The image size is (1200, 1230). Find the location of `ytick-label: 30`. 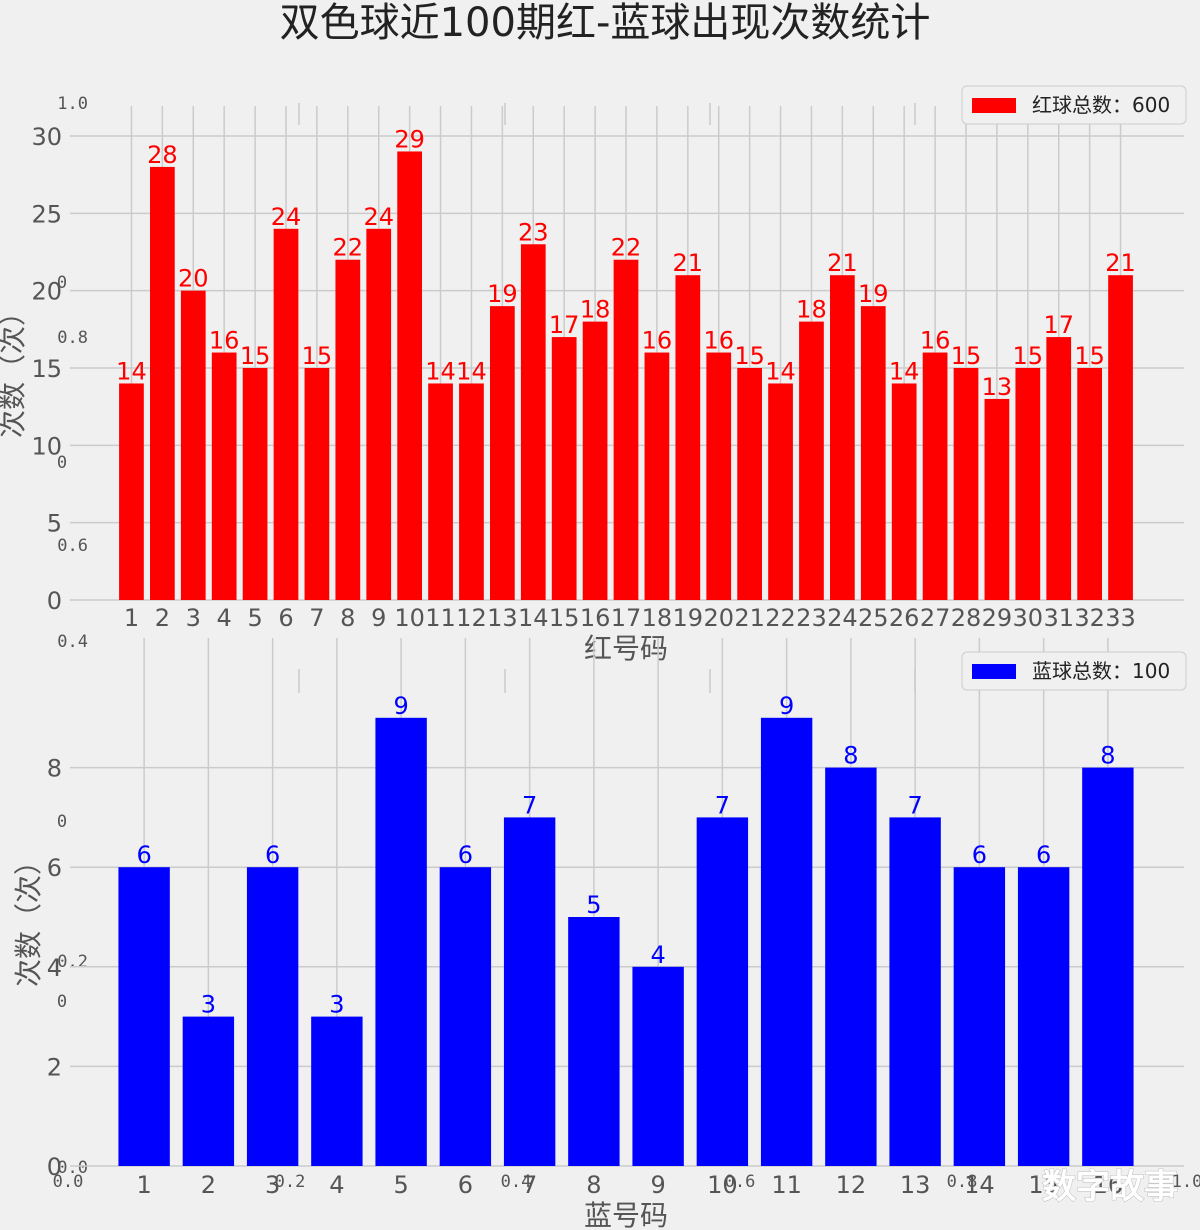

ytick-label: 30 is located at coordinates (46, 137).